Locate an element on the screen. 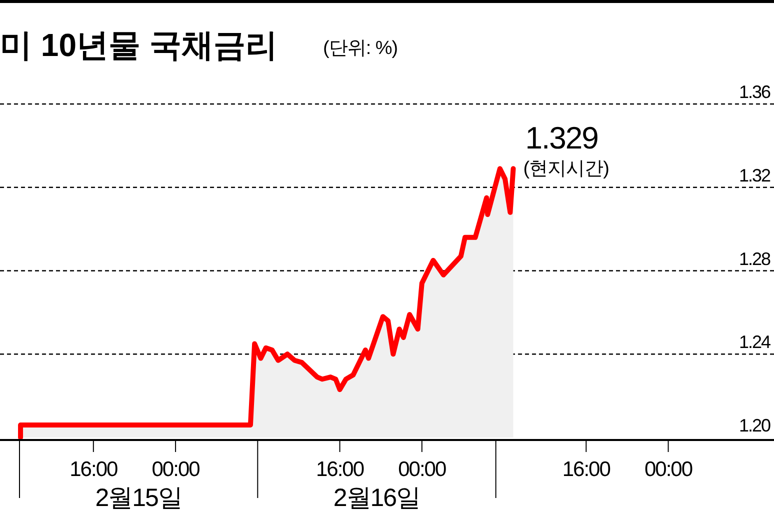 Image resolution: width=774 pixels, height=513 pixels. text: 2월16일 is located at coordinates (376, 498).